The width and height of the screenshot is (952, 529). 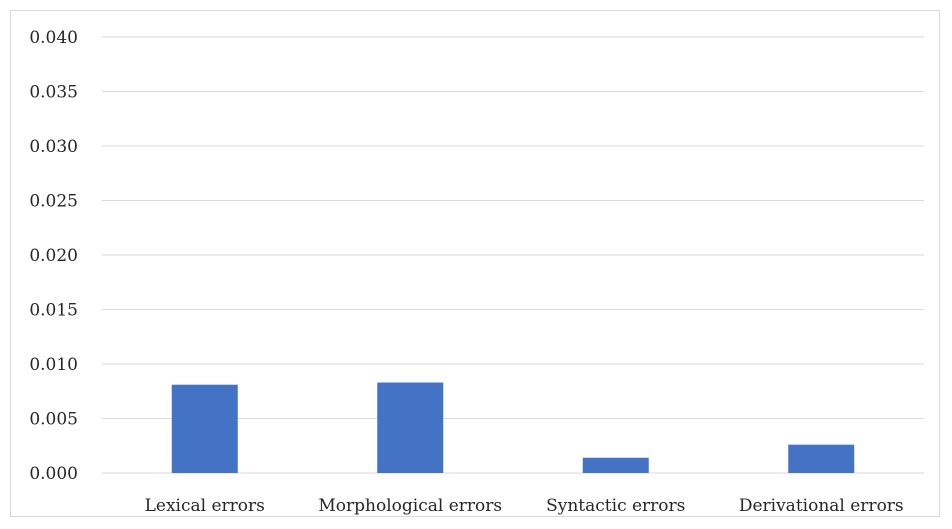 What do you see at coordinates (53, 311) in the screenshot?
I see `y-tick-label: 0.015` at bounding box center [53, 311].